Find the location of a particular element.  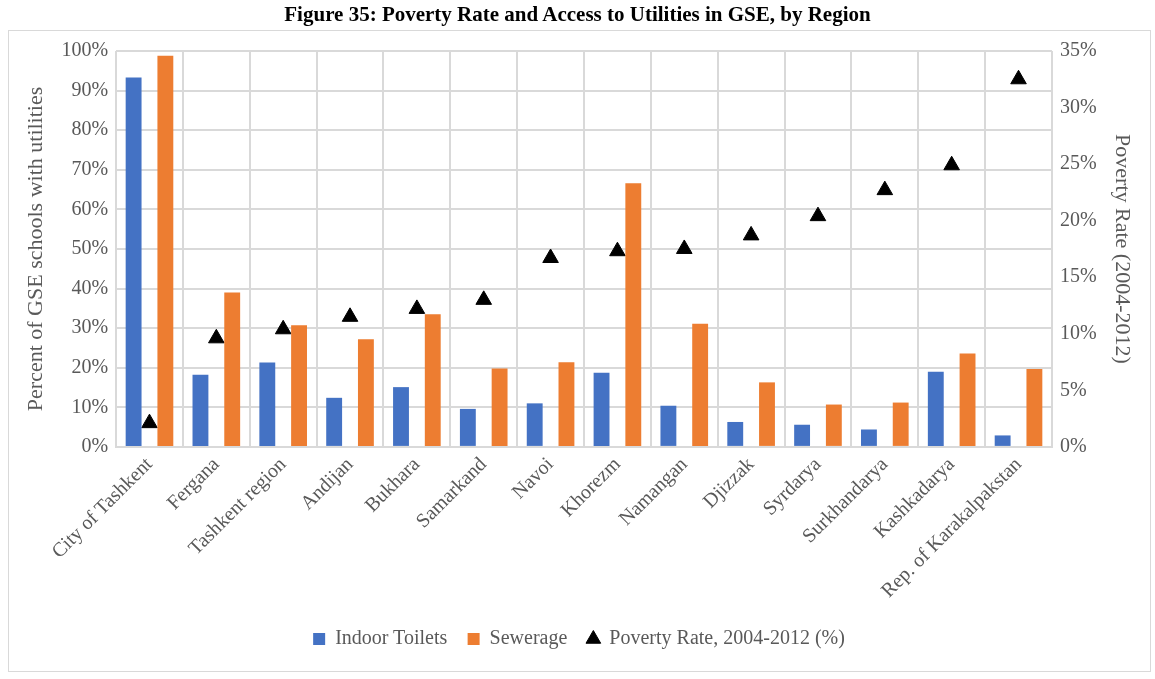

y-tick-label: 30% is located at coordinates (90, 326).